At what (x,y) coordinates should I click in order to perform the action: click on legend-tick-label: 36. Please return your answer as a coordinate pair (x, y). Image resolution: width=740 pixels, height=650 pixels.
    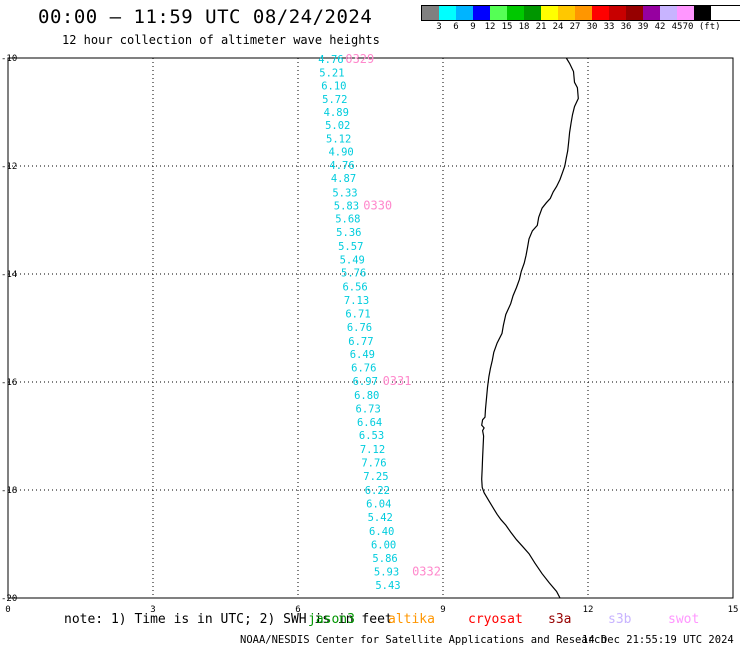
    Looking at the image, I should click on (626, 27).